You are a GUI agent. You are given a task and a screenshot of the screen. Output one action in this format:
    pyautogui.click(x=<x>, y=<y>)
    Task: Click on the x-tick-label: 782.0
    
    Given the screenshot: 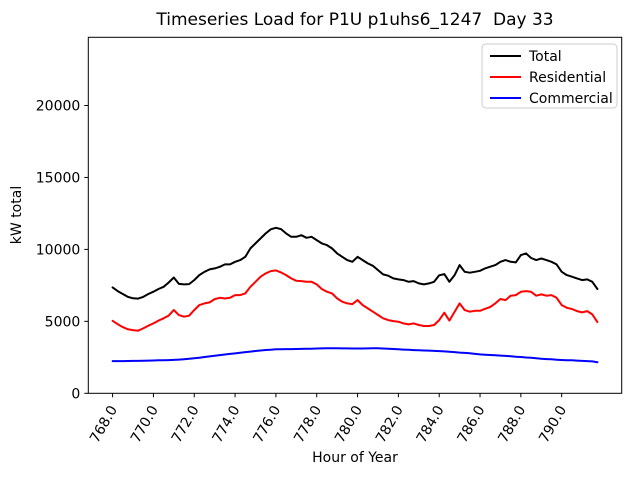 What is the action you would take?
    pyautogui.click(x=390, y=424)
    